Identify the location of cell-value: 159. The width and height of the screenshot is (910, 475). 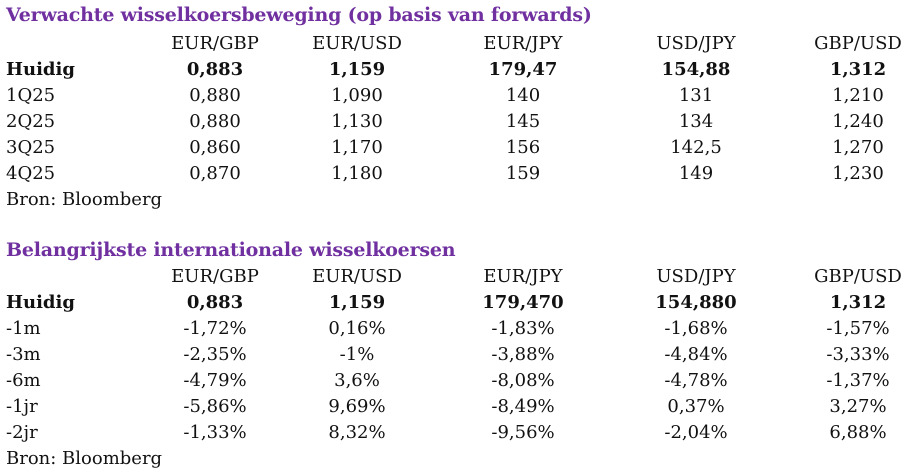
(523, 173).